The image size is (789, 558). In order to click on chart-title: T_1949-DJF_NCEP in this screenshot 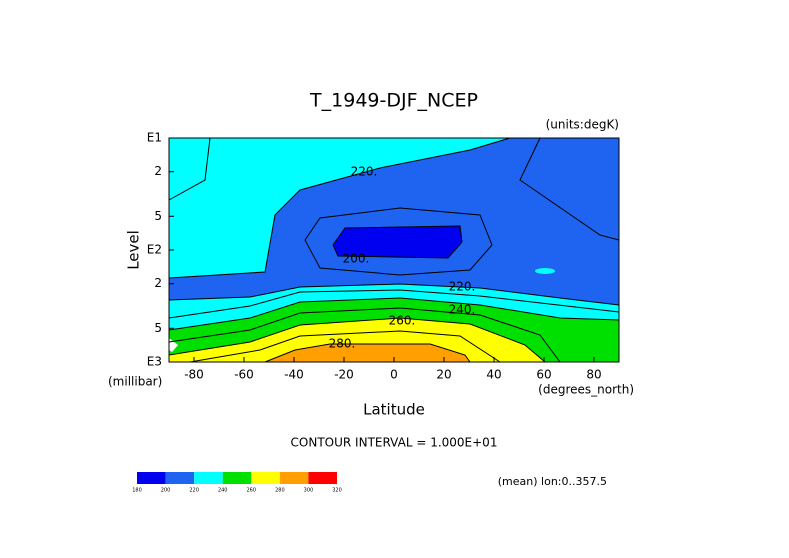, I will do `click(393, 101)`.